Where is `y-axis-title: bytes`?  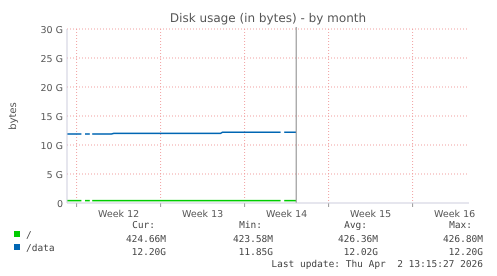
y-axis-title: bytes is located at coordinates (13, 116).